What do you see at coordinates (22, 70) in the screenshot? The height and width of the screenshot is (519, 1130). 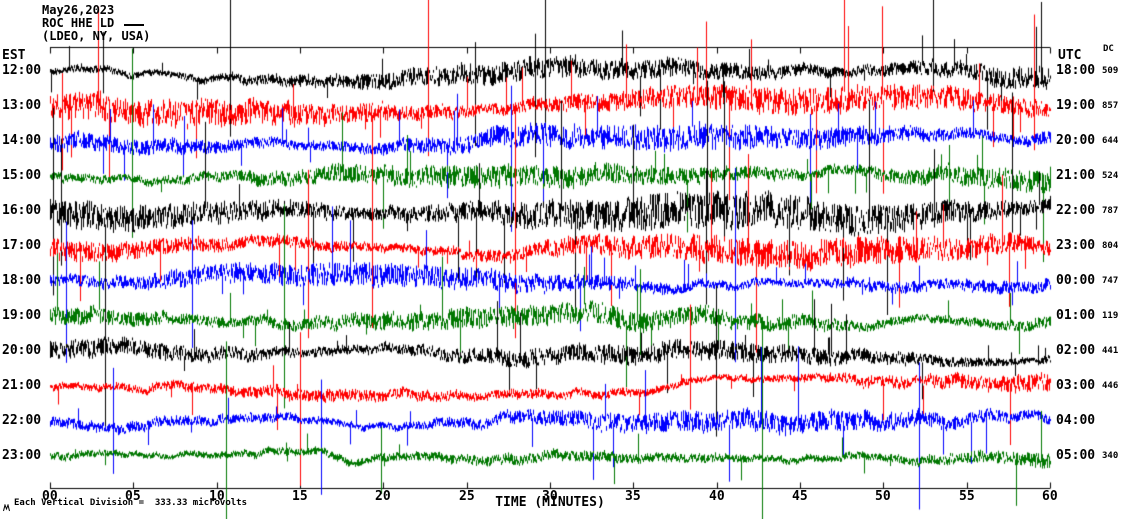 I see `est-time-label: 12:00` at bounding box center [22, 70].